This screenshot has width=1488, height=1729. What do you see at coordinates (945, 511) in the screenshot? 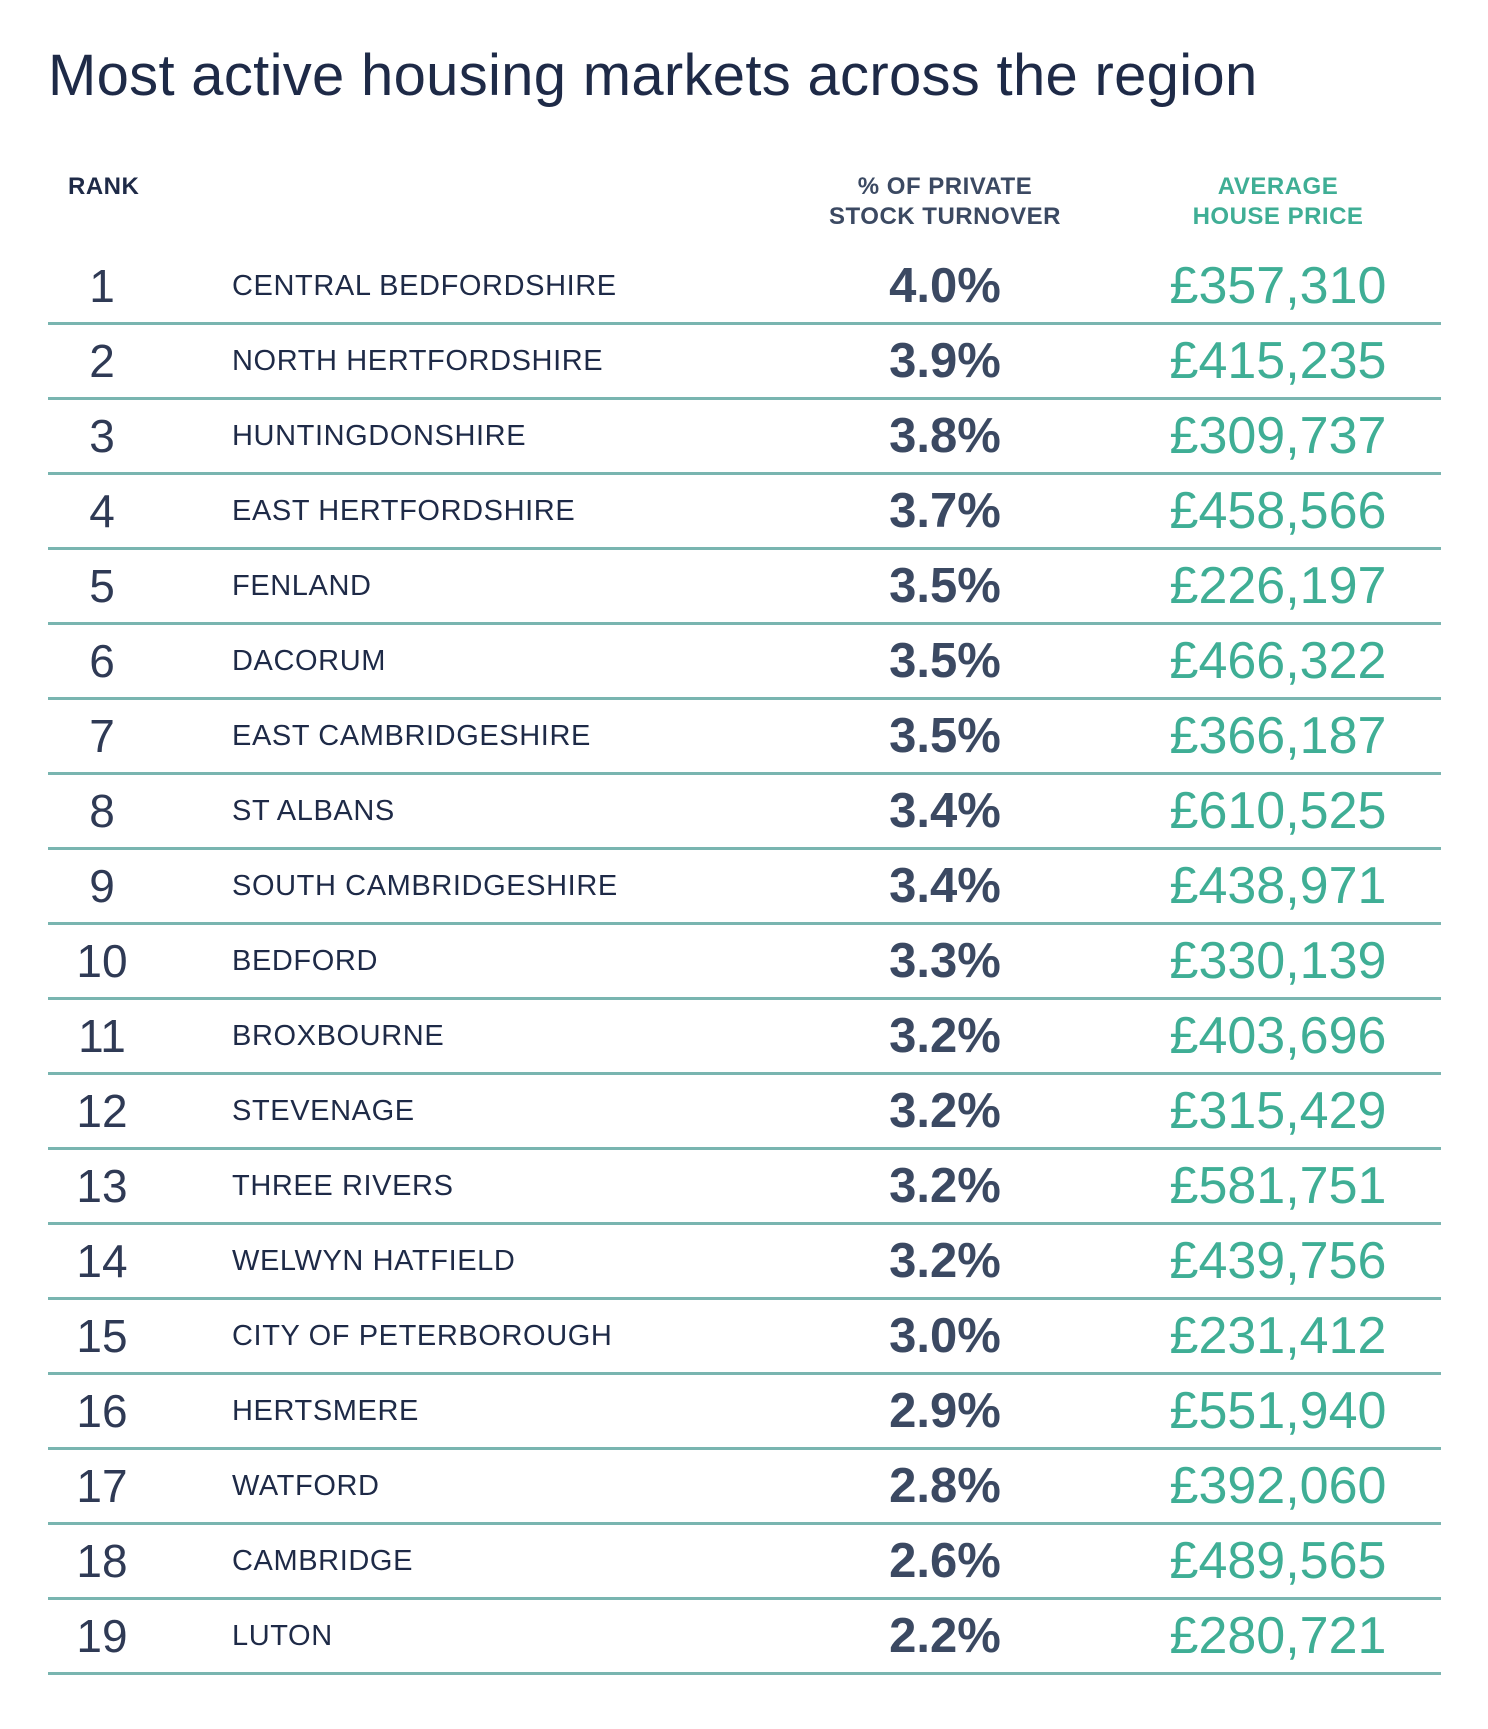
I see `turnover-cell: 3.7%` at bounding box center [945, 511].